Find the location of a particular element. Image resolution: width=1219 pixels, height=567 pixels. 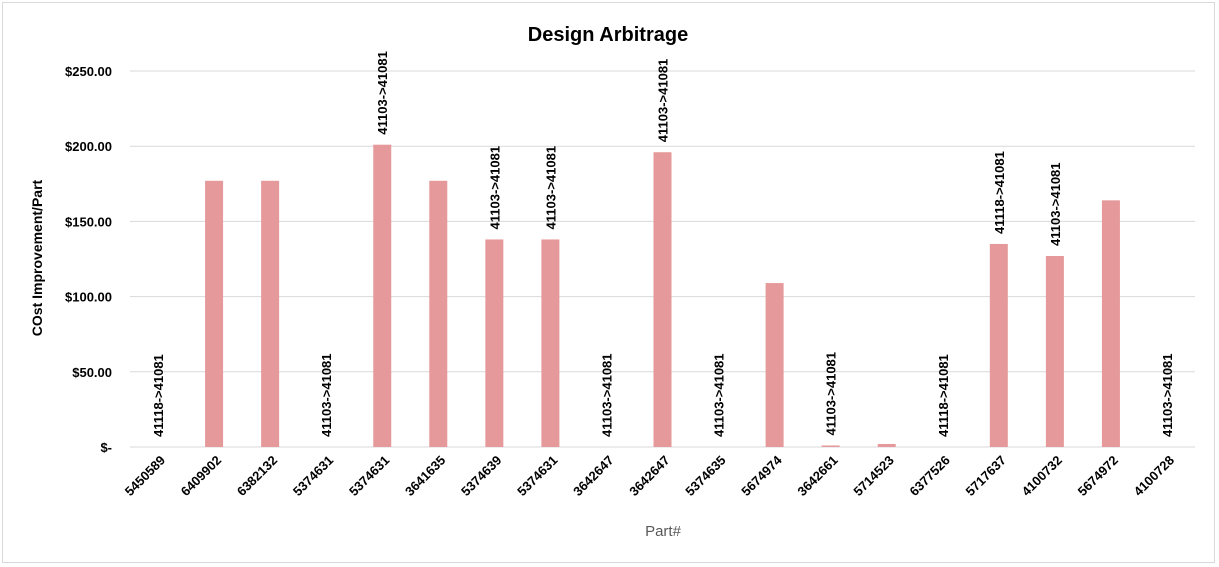

x-tick-label: 5714523 is located at coordinates (873, 476).